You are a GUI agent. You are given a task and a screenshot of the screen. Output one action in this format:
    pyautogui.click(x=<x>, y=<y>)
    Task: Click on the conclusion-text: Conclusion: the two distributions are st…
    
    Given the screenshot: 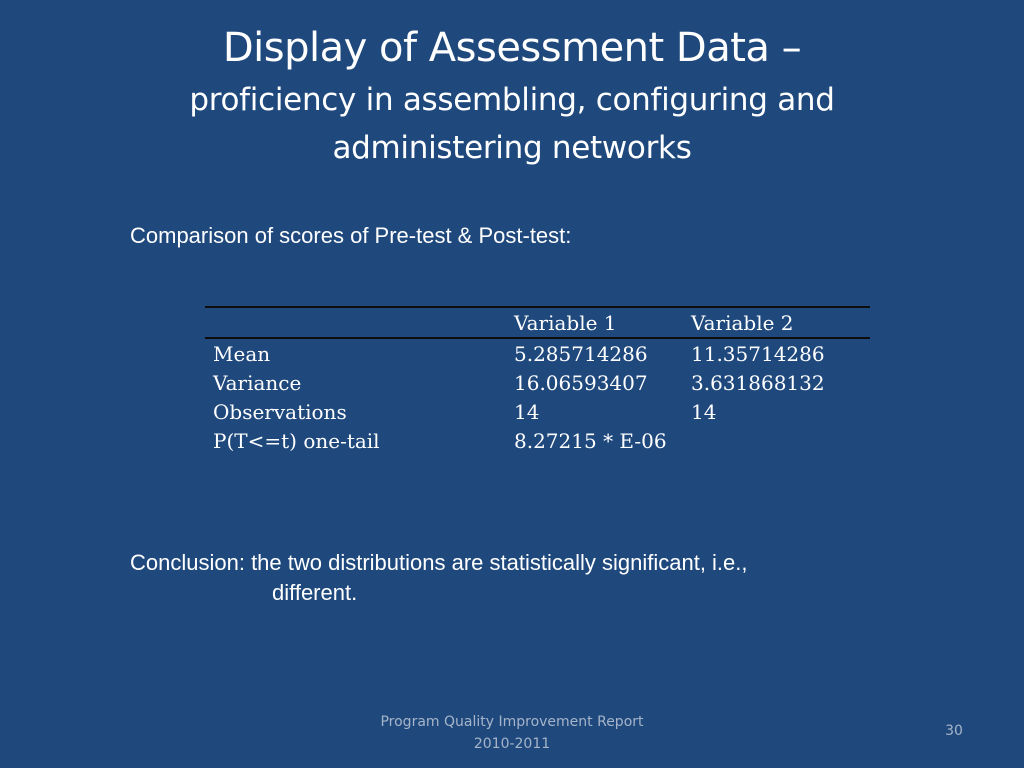 What is the action you would take?
    pyautogui.click(x=500, y=578)
    